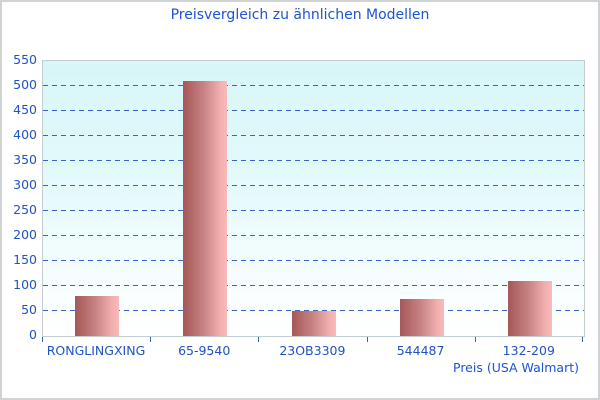 The image size is (600, 400). Describe the element at coordinates (29, 309) in the screenshot. I see `y-tick-label: 50` at that location.